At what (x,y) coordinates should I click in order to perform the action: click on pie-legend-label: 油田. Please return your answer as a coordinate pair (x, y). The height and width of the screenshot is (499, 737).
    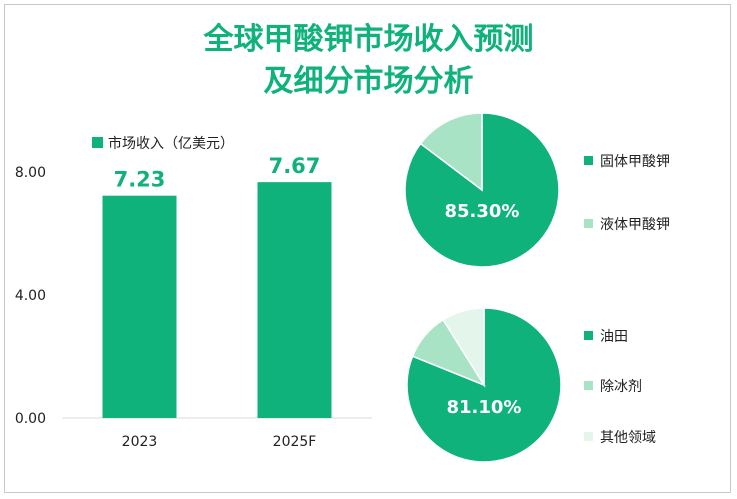
    Looking at the image, I should click on (614, 337).